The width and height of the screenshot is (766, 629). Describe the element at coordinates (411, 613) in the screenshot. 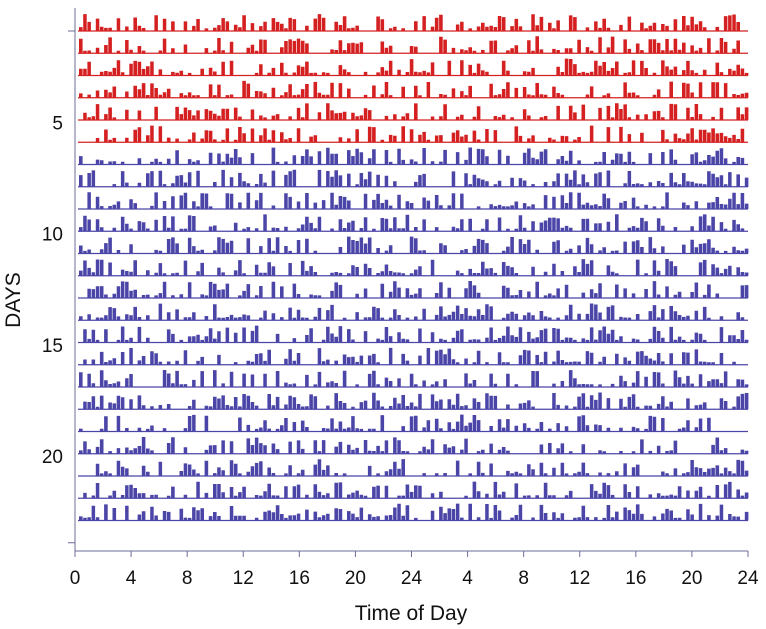

I see `x-axis-title: Time of Day` at that location.